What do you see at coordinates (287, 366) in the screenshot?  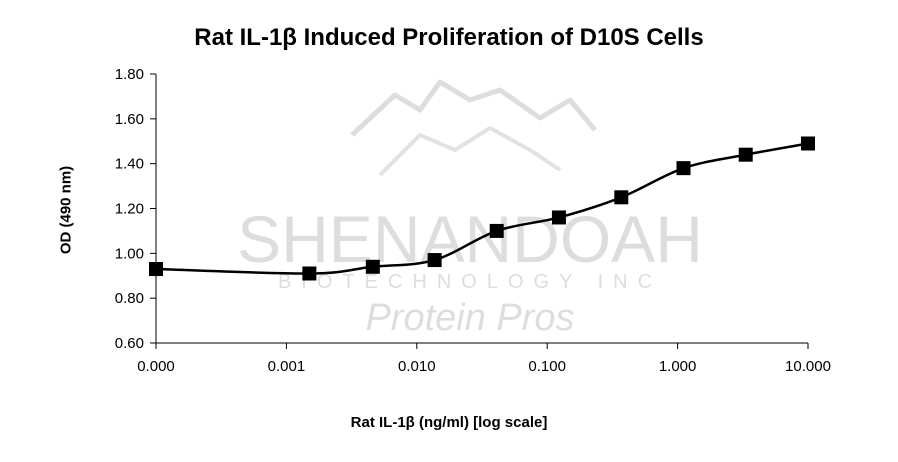 I see `x-tick-label: 0.001` at bounding box center [287, 366].